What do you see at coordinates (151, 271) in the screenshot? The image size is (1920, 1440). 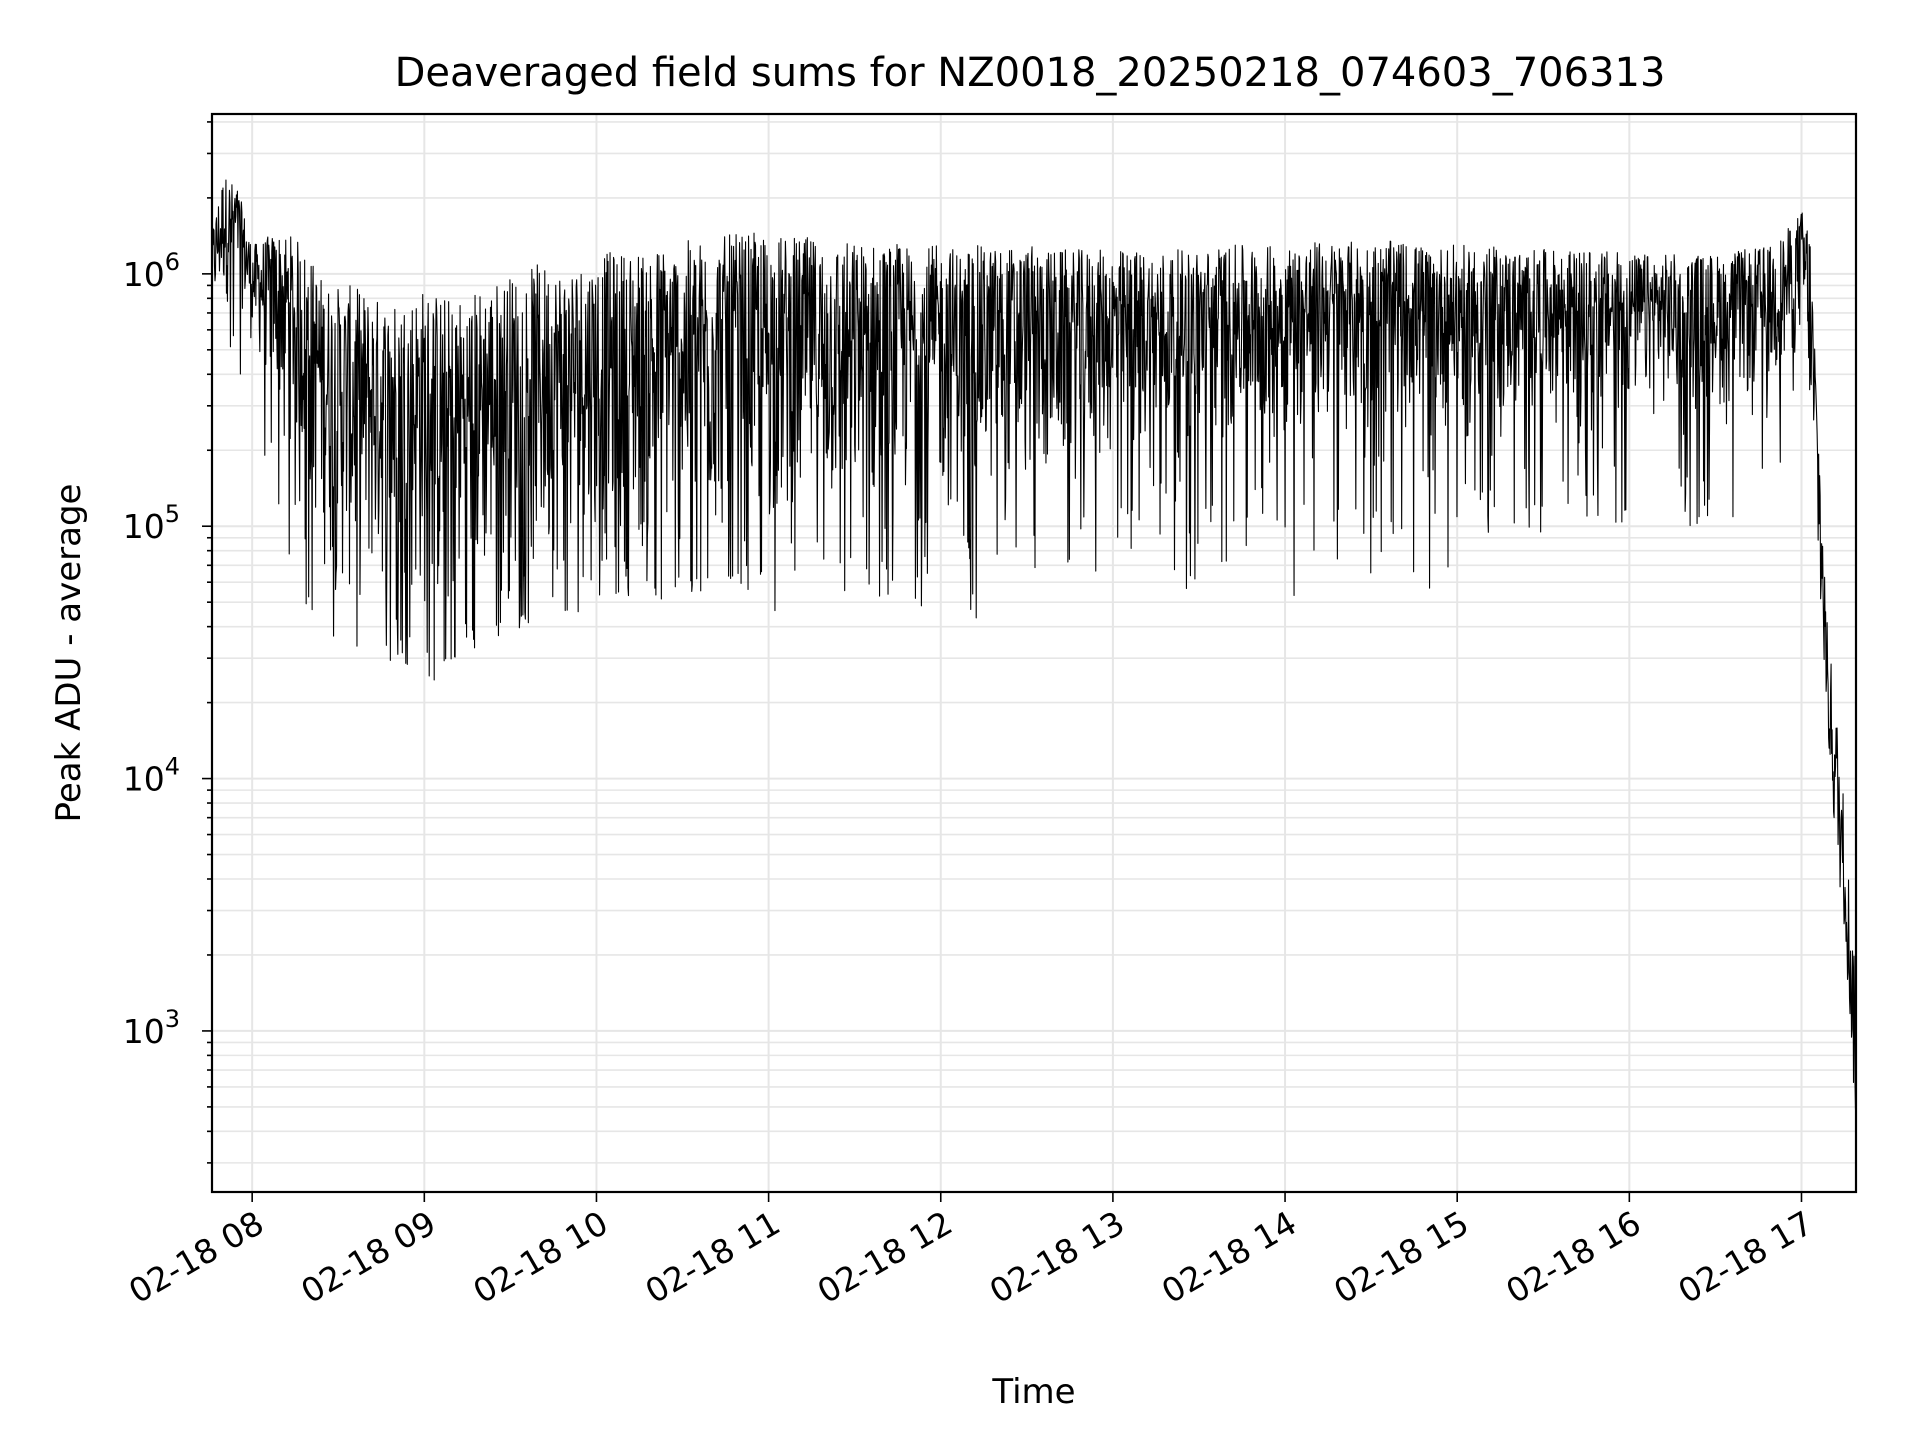 I see `y-tick-label: 10⁶` at bounding box center [151, 271].